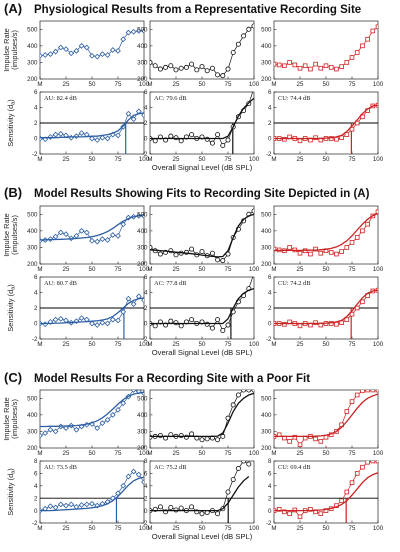 This screenshot has height=552, width=400. What do you see at coordinates (60, 98) in the screenshot?
I see `threshold-label: AU: 82.4 dB` at bounding box center [60, 98].